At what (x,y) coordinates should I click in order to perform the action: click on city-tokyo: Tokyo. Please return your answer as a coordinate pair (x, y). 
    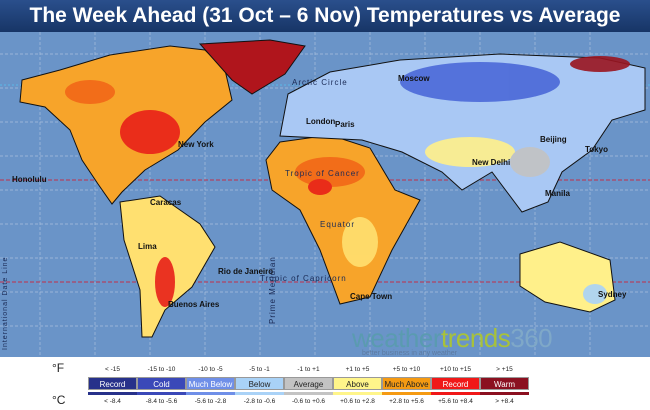
    Looking at the image, I should click on (596, 149).